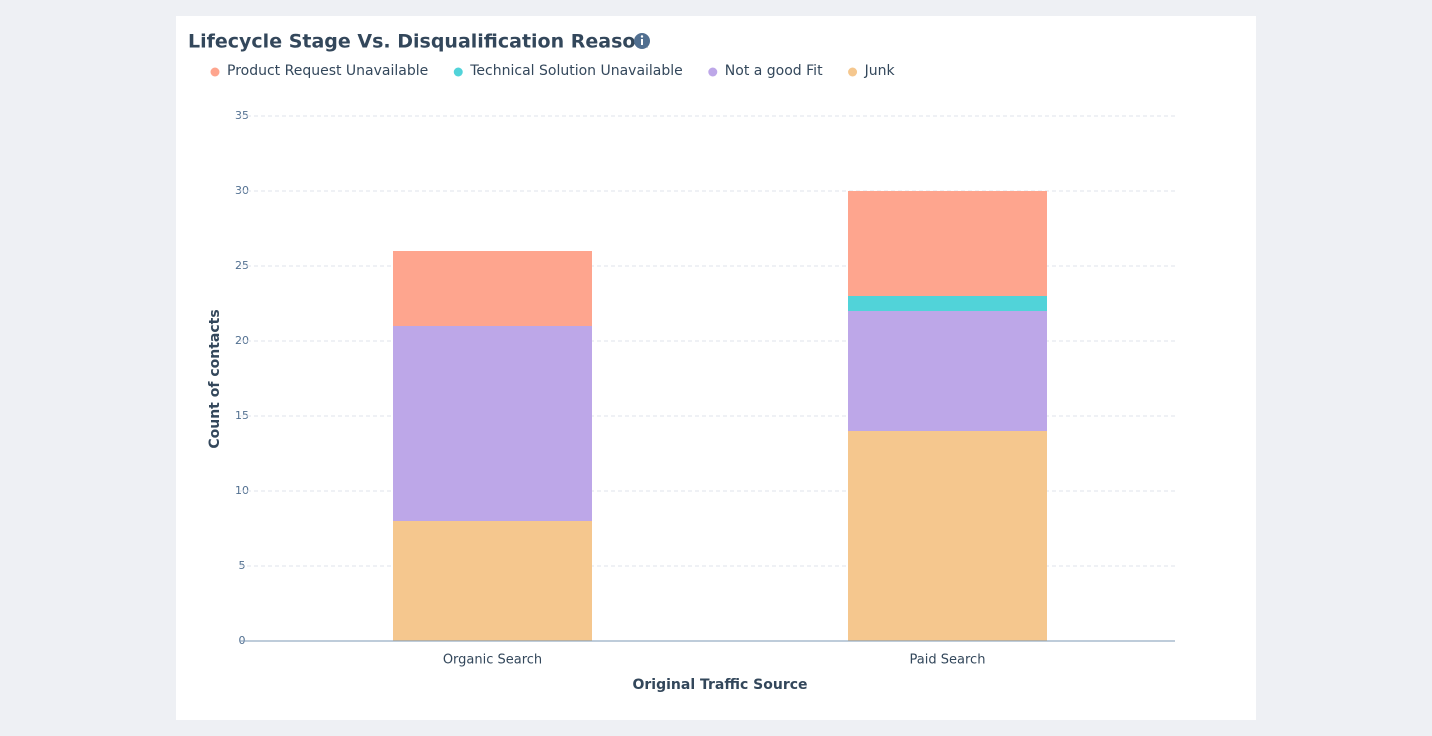 This screenshot has width=1432, height=736. I want to click on x-axis-label: Original Traffic Source, so click(719, 685).